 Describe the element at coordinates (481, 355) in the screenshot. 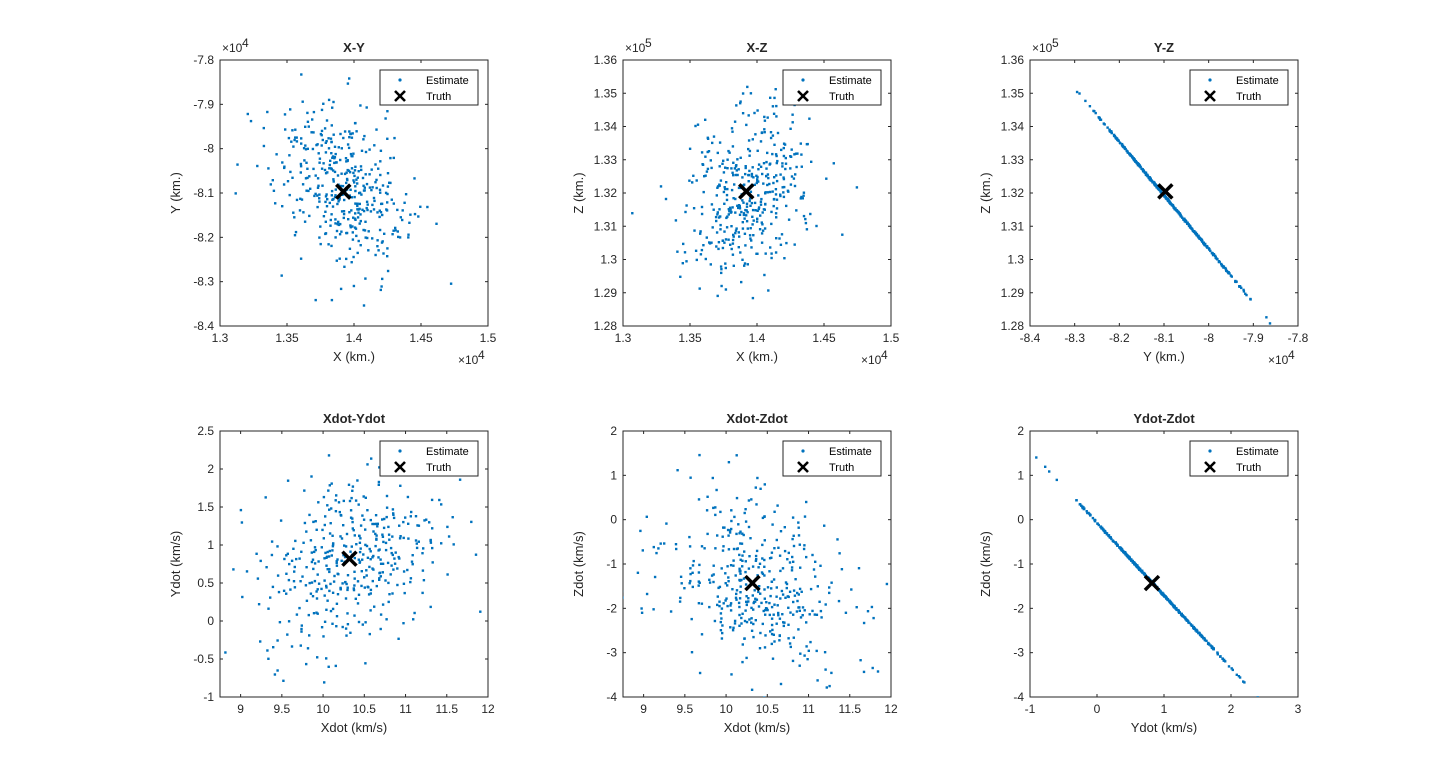

I see `x-exponent-power: 4` at that location.